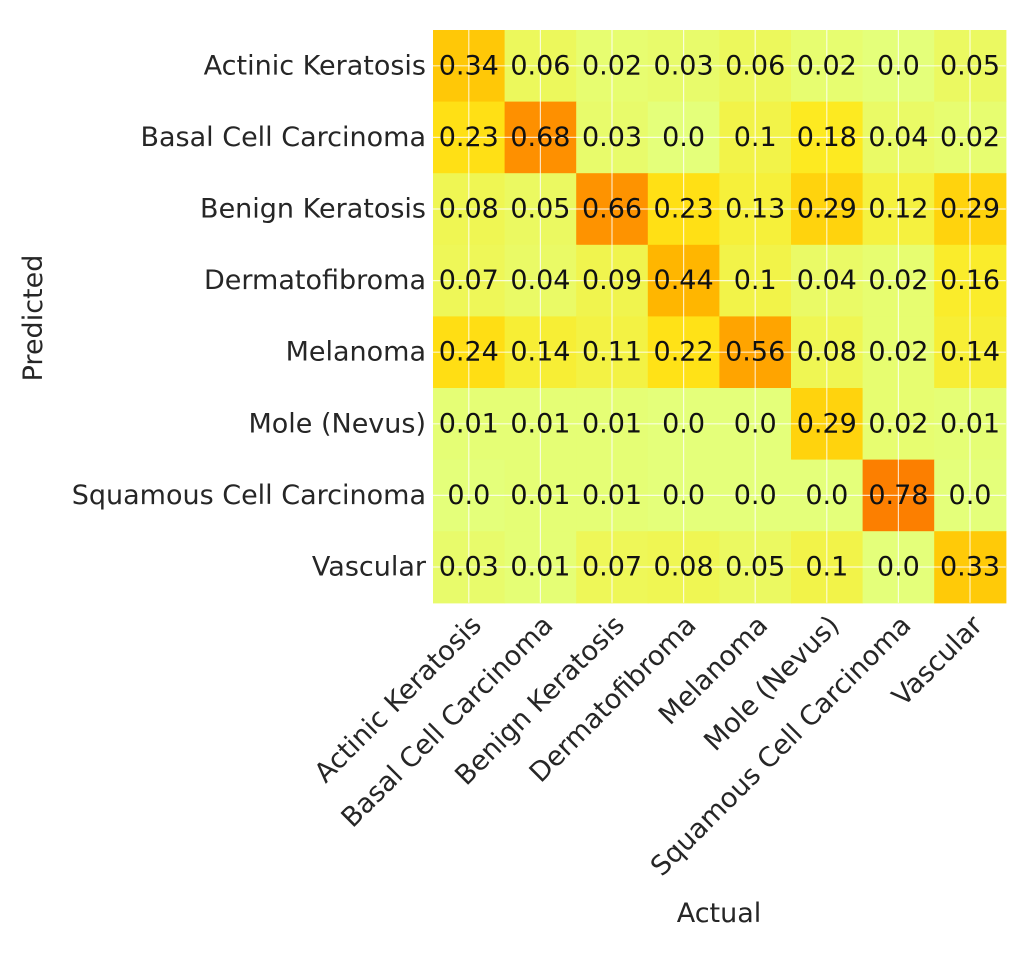 This screenshot has height=953, width=1024. Describe the element at coordinates (781, 746) in the screenshot. I see `x-tick-label: Squamous Cell Carcinoma` at that location.